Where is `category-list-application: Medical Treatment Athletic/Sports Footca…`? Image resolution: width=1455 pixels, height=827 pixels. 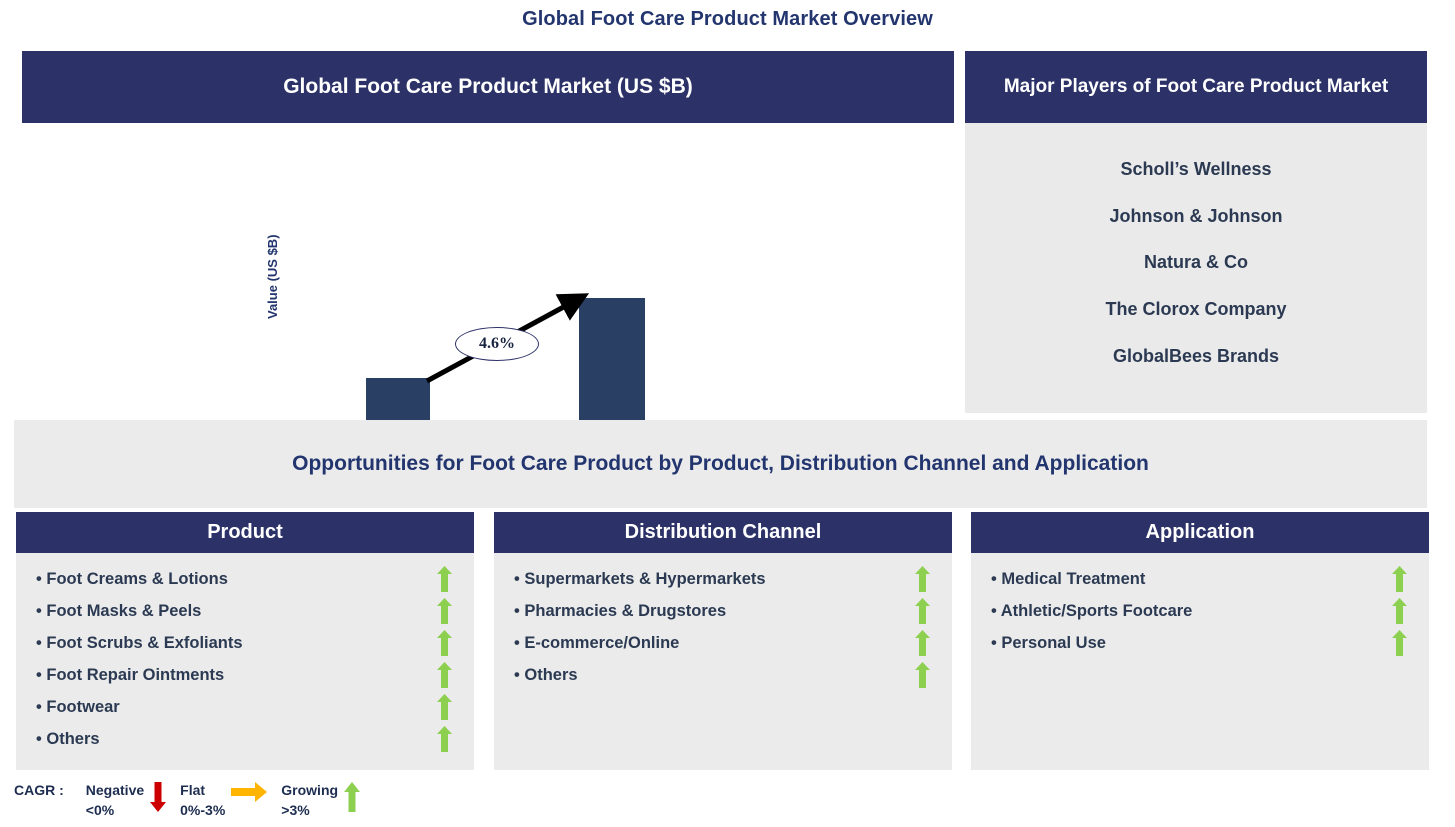
category-list-application: Medical Treatment Athletic/Sports Footca… is located at coordinates (1200, 661).